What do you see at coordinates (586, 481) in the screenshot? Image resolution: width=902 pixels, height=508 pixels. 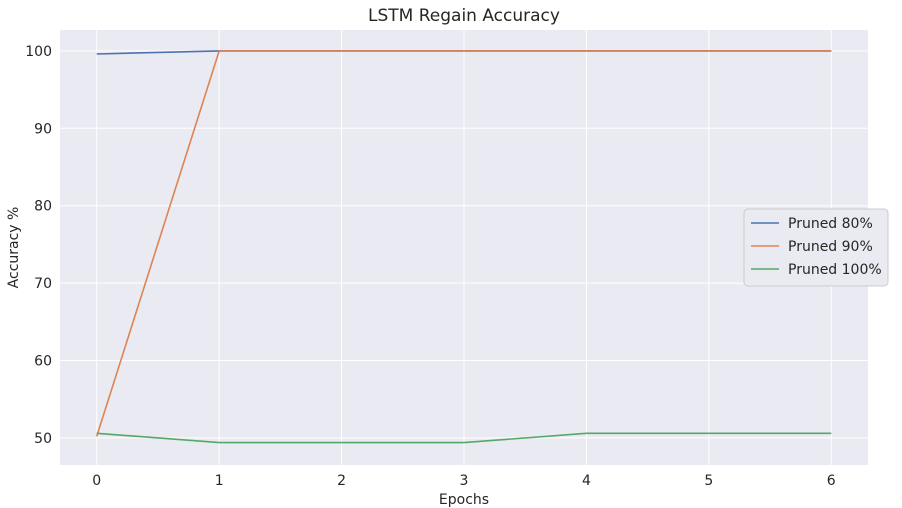 I see `x-tick-label: 4` at bounding box center [586, 481].